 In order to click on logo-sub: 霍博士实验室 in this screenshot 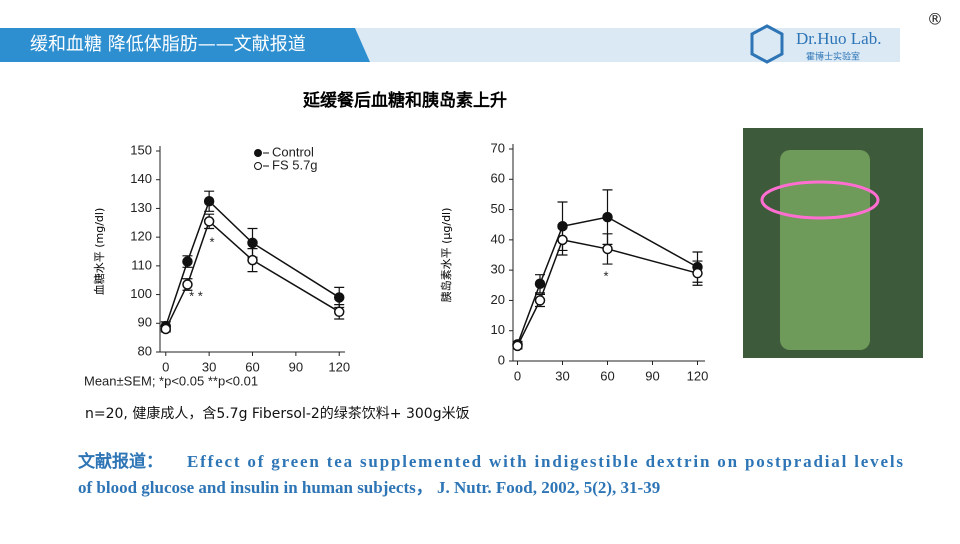, I will do `click(833, 57)`.